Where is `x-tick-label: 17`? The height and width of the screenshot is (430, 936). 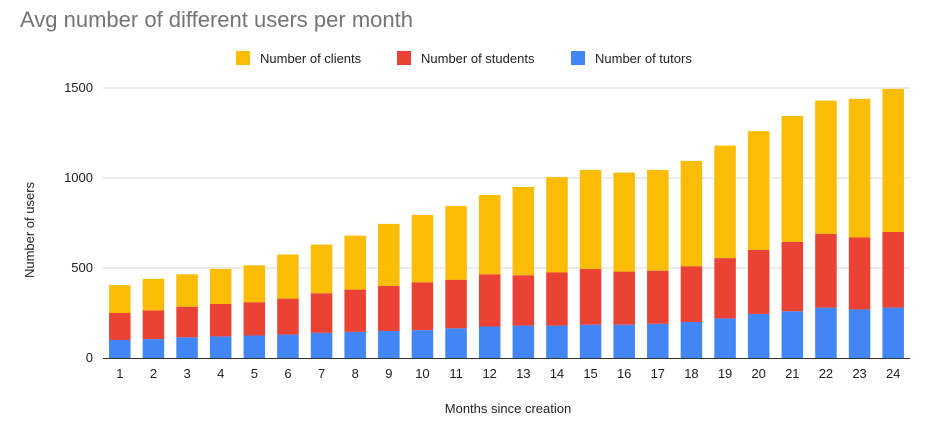 x-tick-label: 17 is located at coordinates (658, 373).